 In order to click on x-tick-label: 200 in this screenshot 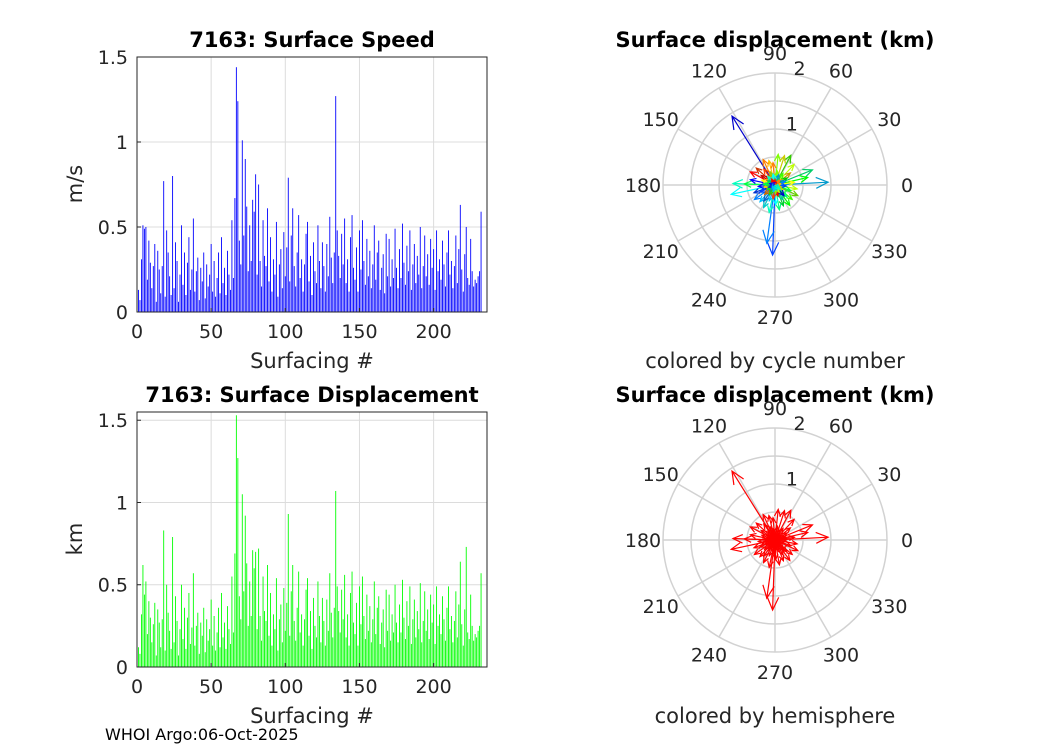, I will do `click(433, 687)`.